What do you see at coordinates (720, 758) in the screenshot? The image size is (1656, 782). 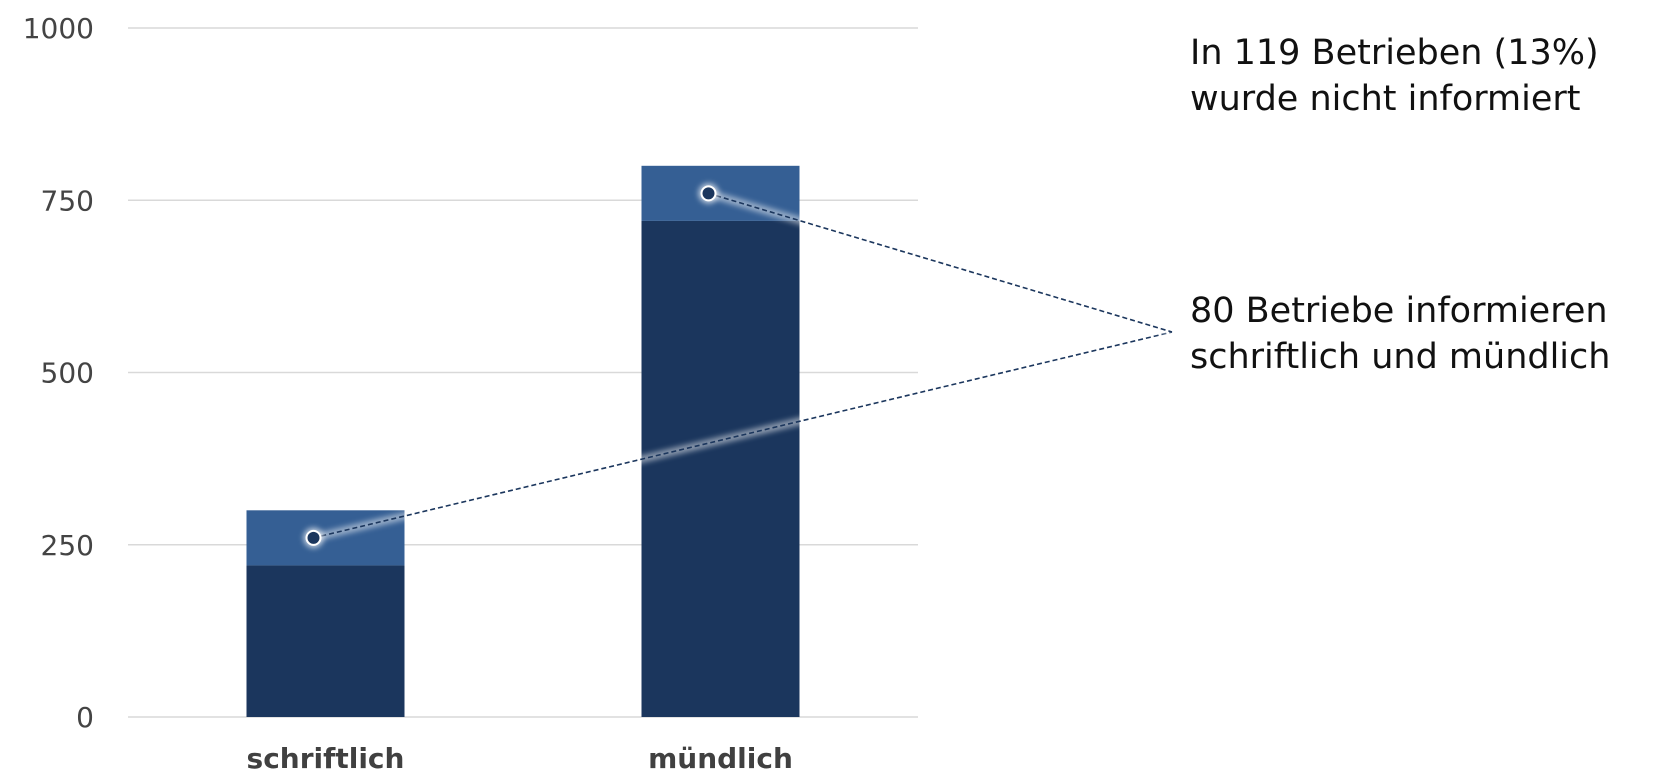 I see `x-category-label-mündlich: mündlich` at bounding box center [720, 758].